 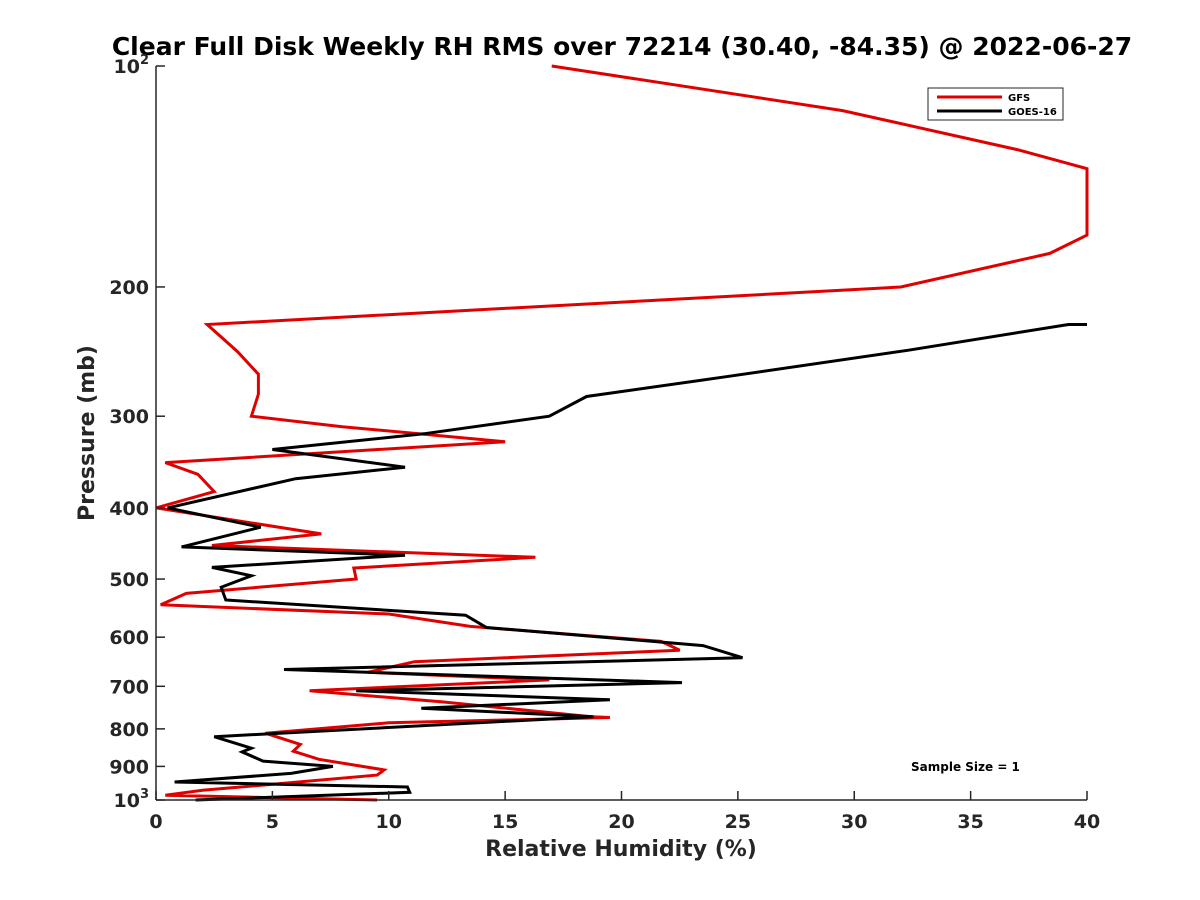 I want to click on y-tick-label: 800, so click(x=129, y=730).